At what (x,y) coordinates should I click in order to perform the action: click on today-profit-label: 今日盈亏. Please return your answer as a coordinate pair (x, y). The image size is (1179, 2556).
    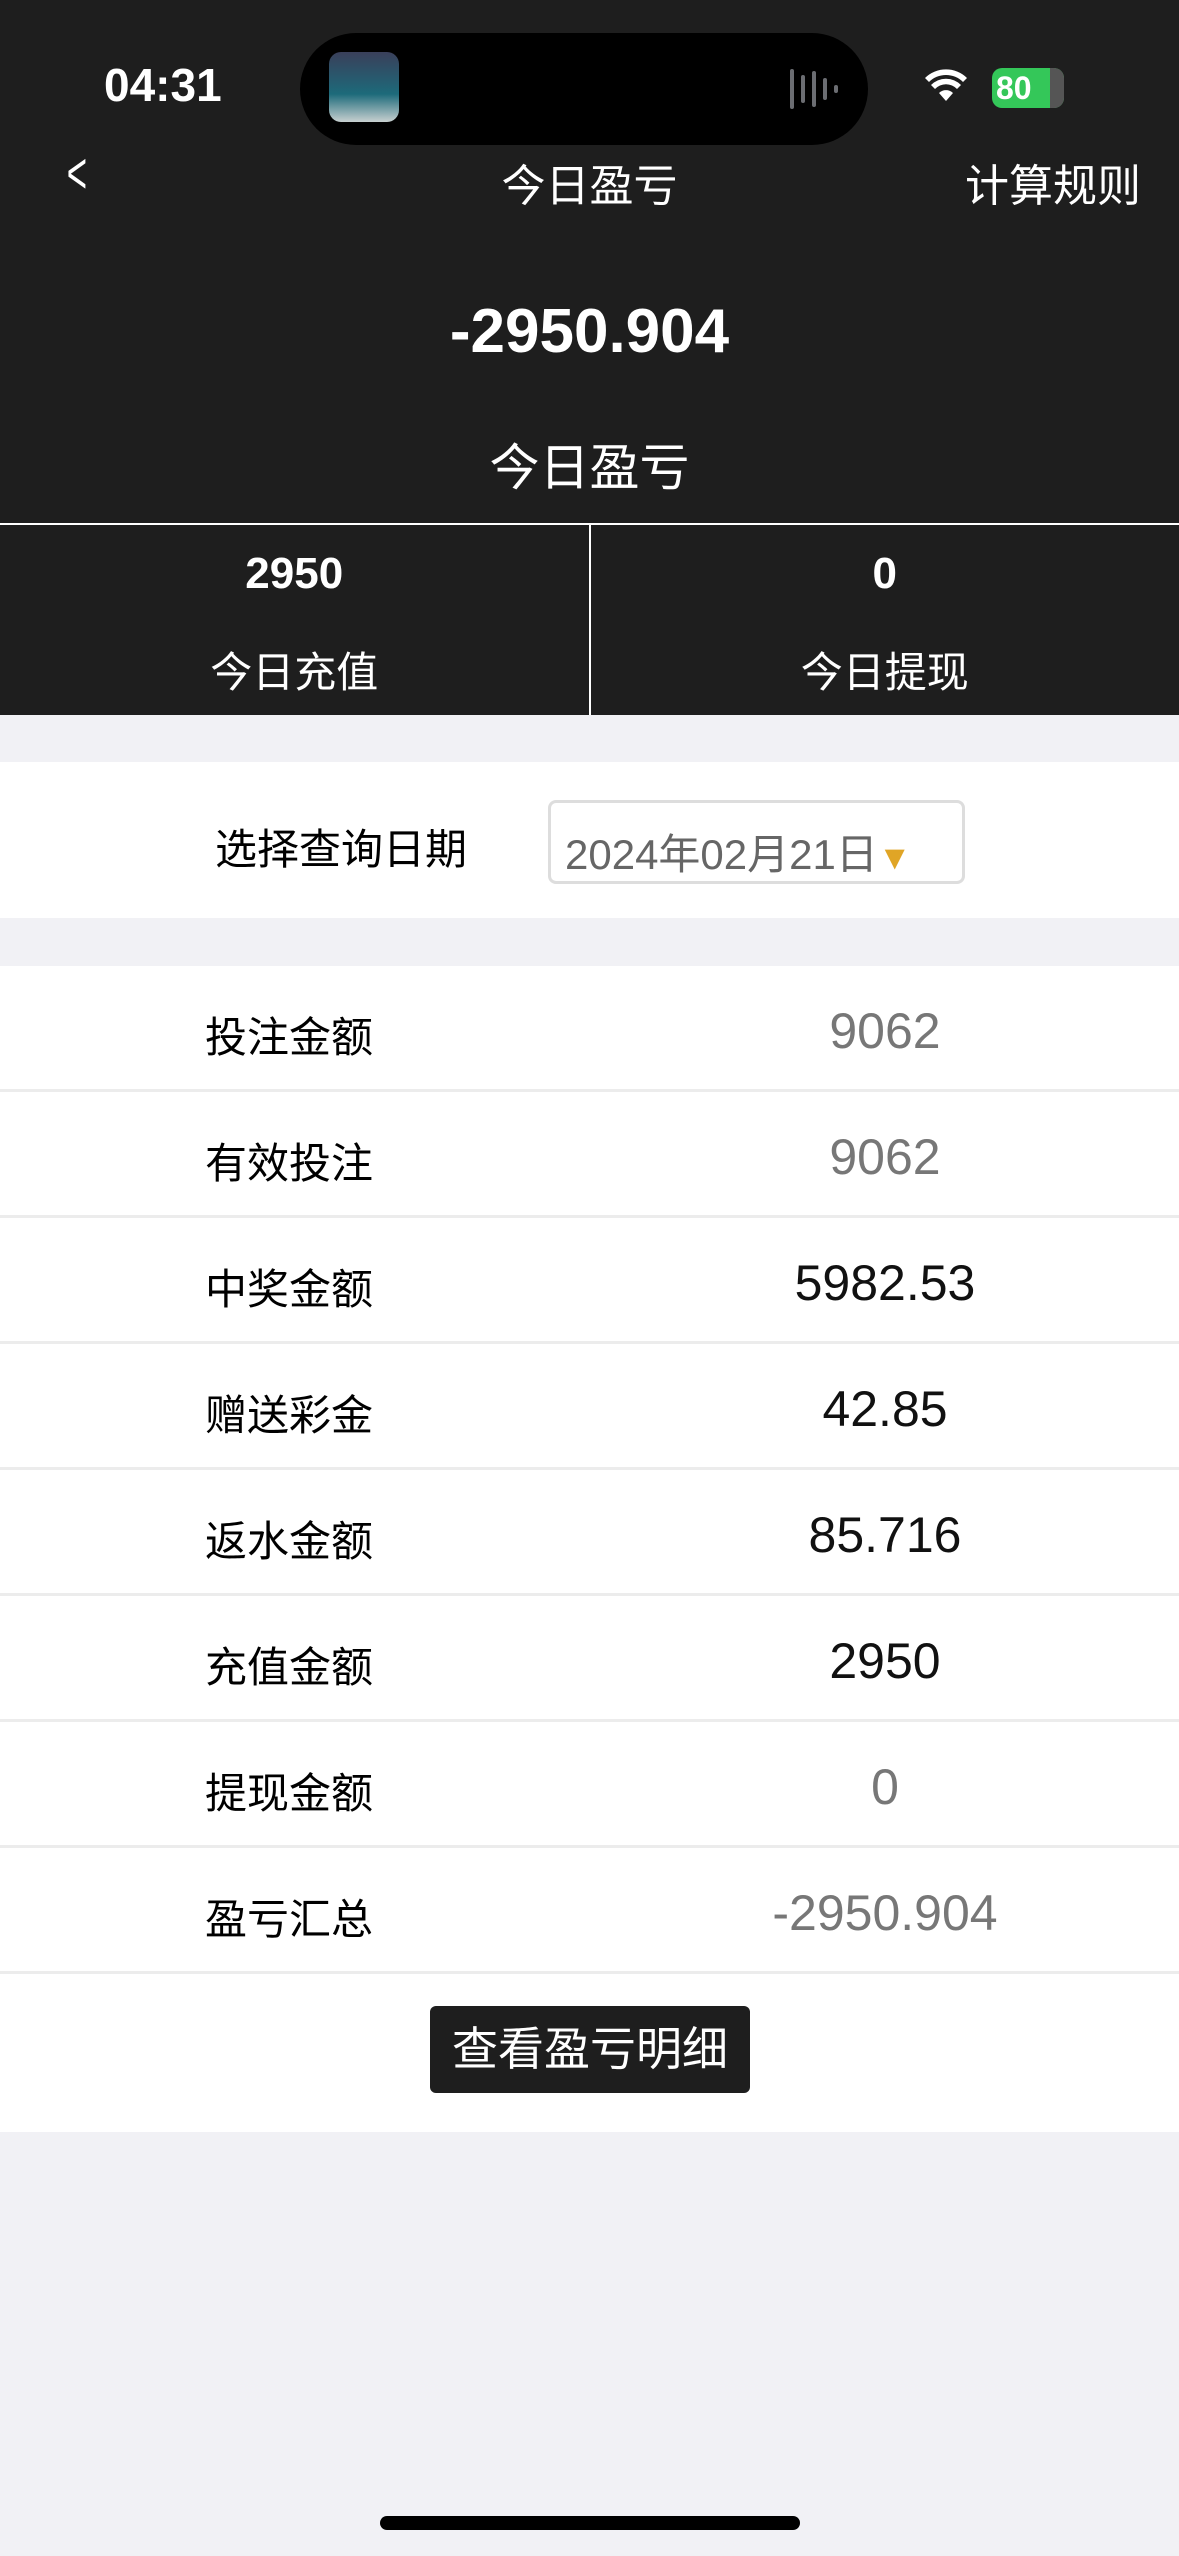
    Looking at the image, I should click on (589, 468).